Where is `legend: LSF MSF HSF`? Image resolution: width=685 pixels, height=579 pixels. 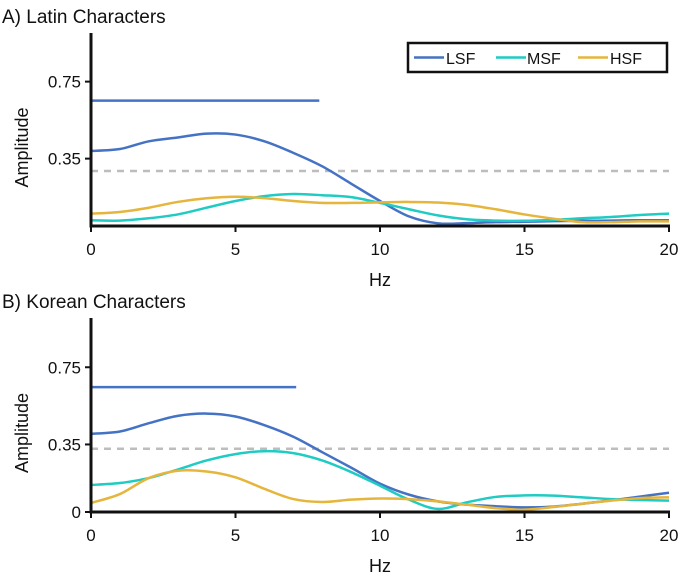
legend: LSF MSF HSF is located at coordinates (537, 57).